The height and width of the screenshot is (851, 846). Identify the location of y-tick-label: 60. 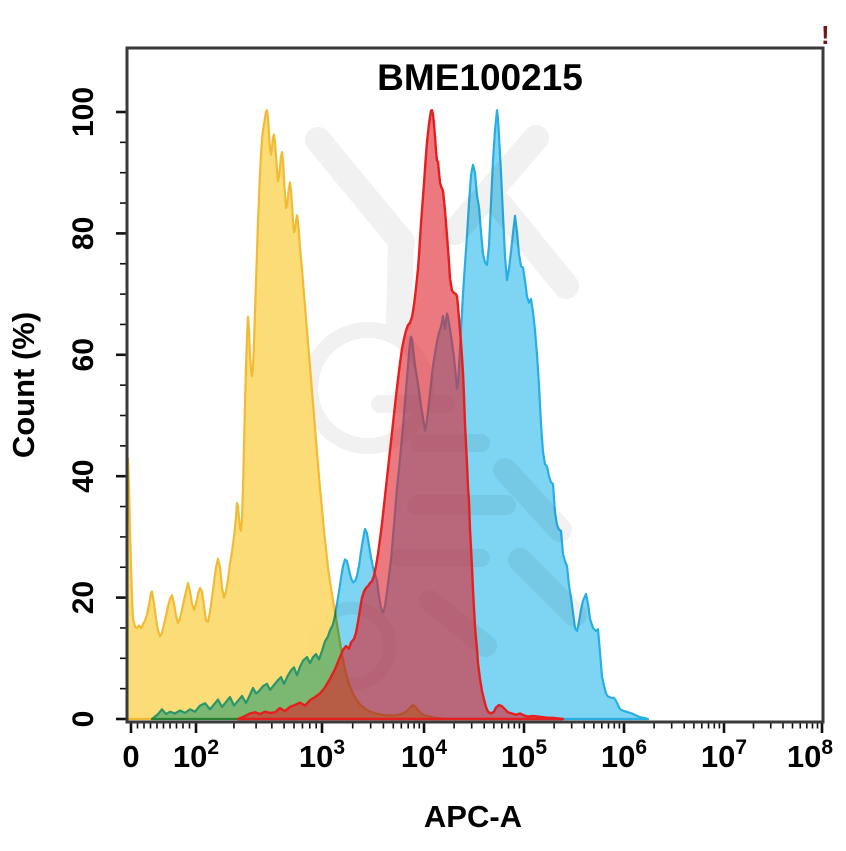
(83, 354).